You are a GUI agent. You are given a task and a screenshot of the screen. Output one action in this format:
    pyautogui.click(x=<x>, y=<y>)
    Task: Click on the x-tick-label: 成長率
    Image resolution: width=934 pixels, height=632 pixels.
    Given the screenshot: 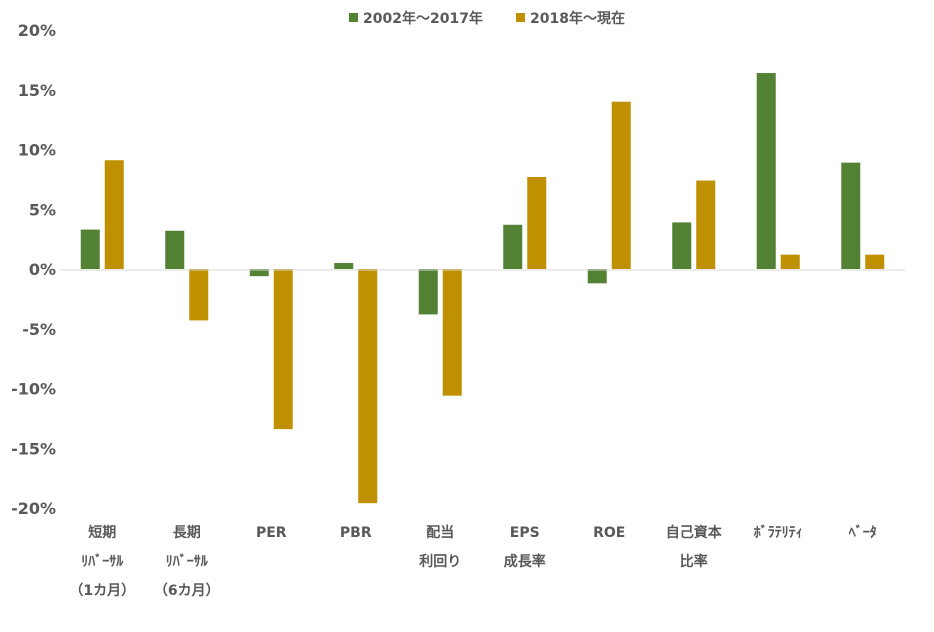 What is the action you would take?
    pyautogui.click(x=525, y=561)
    